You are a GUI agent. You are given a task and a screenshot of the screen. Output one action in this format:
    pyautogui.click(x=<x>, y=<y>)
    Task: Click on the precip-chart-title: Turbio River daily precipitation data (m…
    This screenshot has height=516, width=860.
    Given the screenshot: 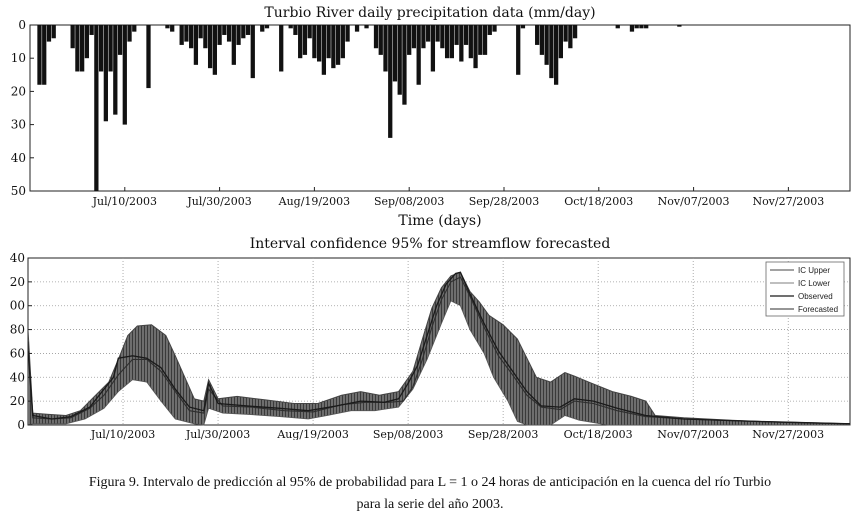 What is the action you would take?
    pyautogui.click(x=429, y=13)
    